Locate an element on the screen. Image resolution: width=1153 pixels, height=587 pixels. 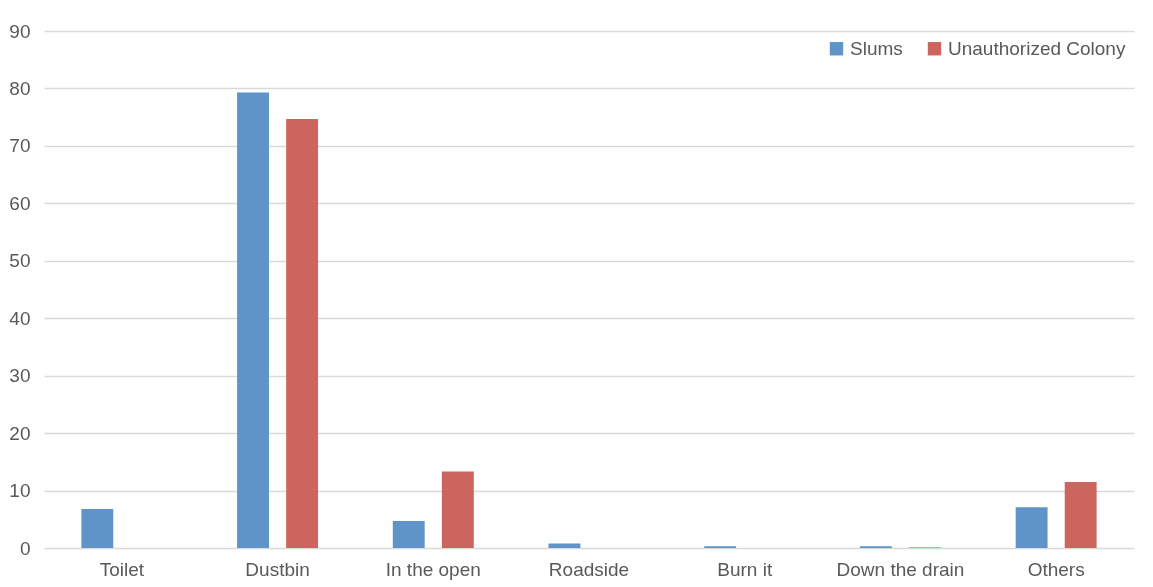
y-tick-label: 30 is located at coordinates (20, 376).